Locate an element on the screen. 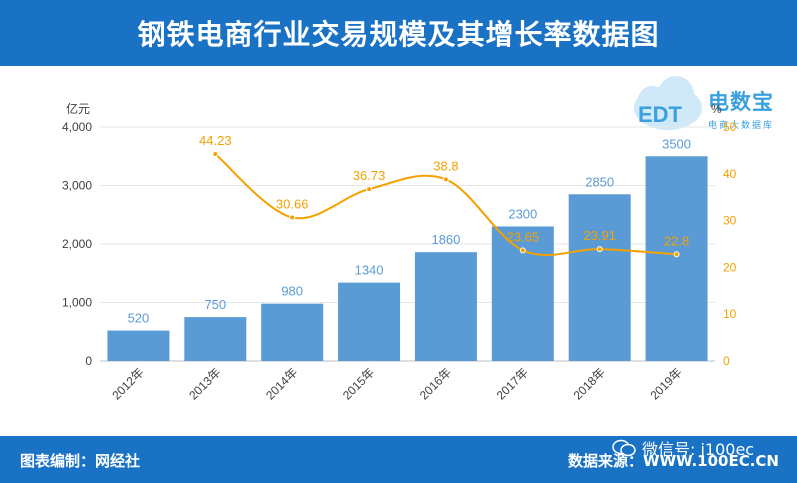 This screenshot has width=797, height=483. y-tick-left: 4,000 is located at coordinates (77, 127).